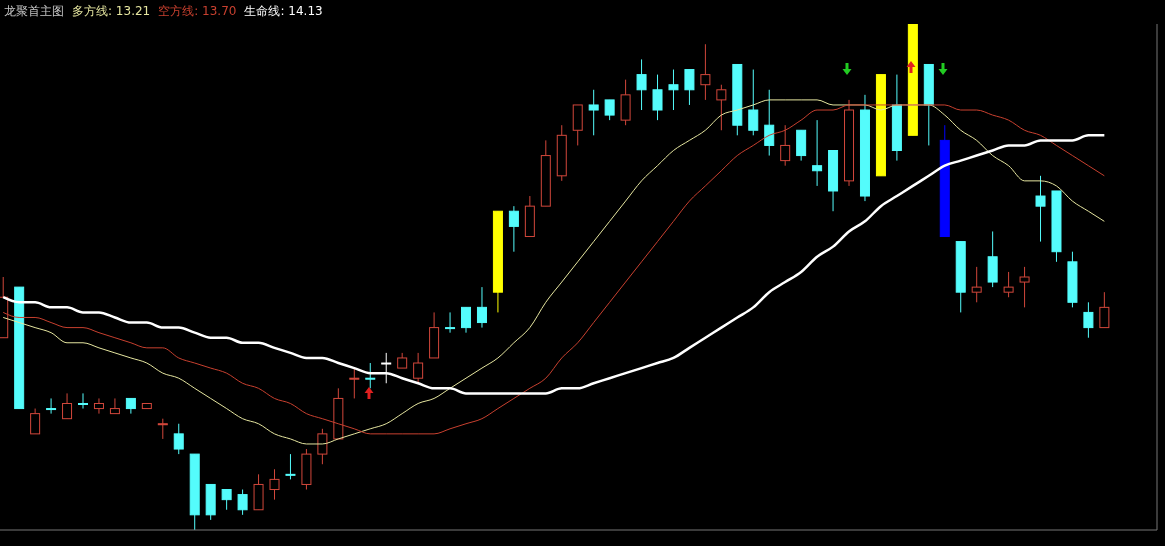  What do you see at coordinates (34, 11) in the screenshot?
I see `chart-title: 龙聚首主图` at bounding box center [34, 11].